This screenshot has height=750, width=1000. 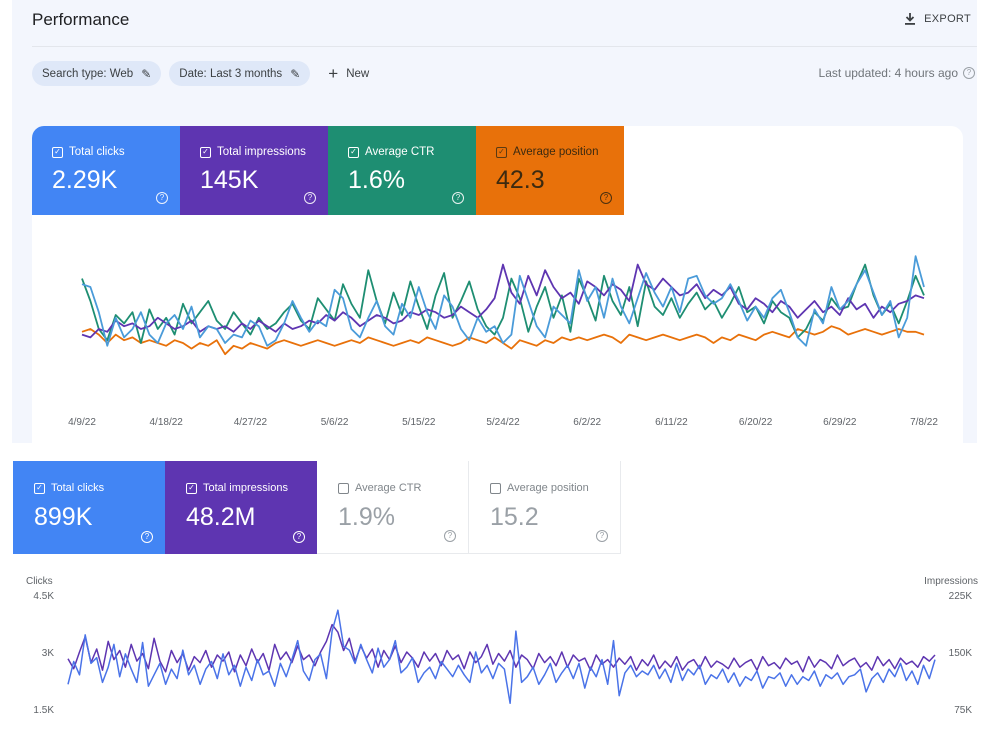 What do you see at coordinates (85, 180) in the screenshot?
I see `metric-value: 2.29K` at bounding box center [85, 180].